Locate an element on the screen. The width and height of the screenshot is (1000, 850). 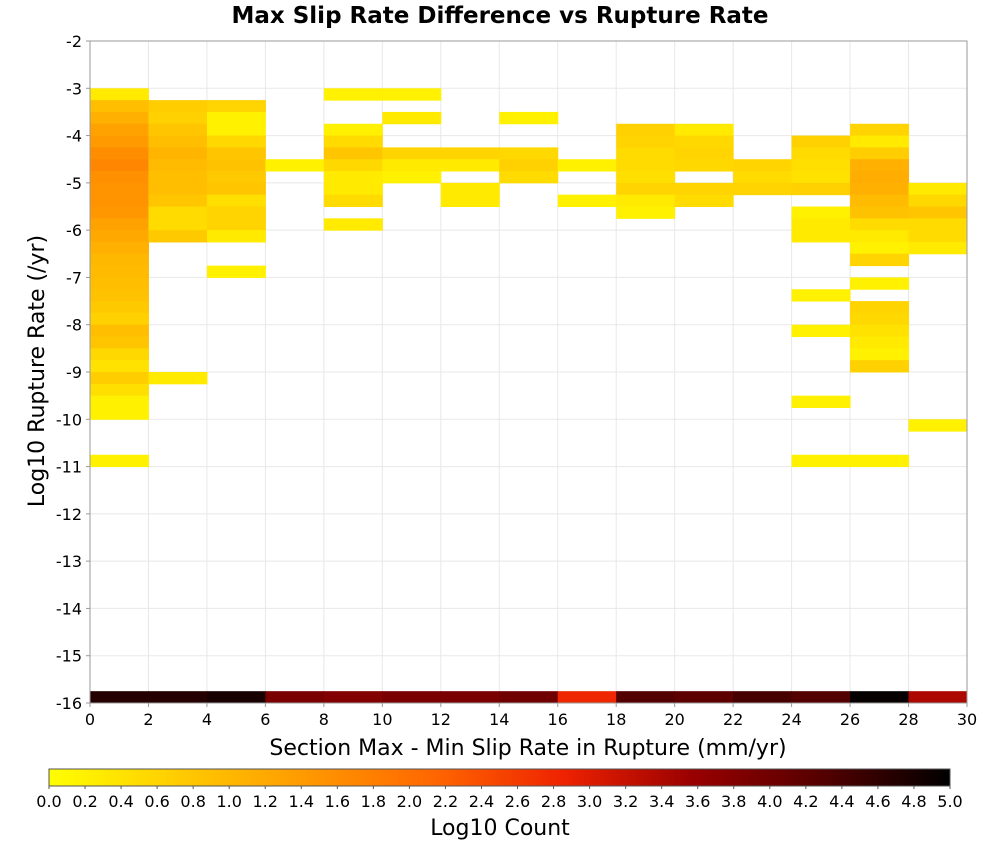
chart-title: Max Slip Rate Difference vs Rupture Rate is located at coordinates (499, 16).